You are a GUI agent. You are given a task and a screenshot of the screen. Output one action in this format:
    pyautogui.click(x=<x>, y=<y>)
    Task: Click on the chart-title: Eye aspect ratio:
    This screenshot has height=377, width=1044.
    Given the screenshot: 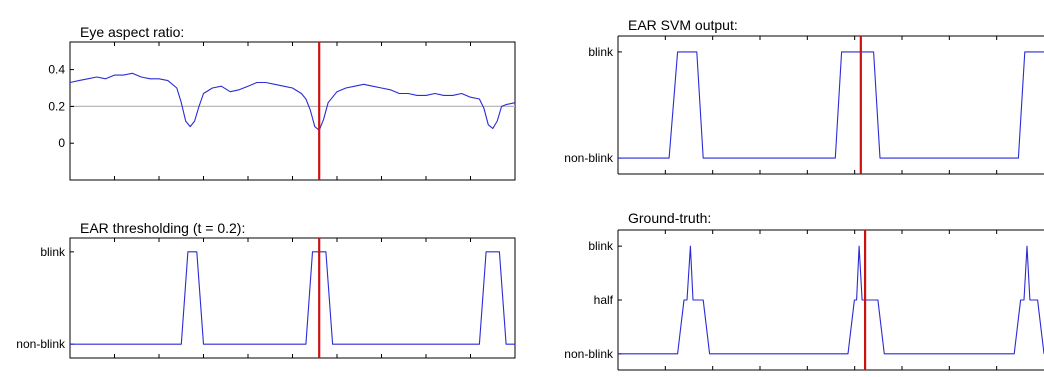 What is the action you would take?
    pyautogui.click(x=132, y=32)
    